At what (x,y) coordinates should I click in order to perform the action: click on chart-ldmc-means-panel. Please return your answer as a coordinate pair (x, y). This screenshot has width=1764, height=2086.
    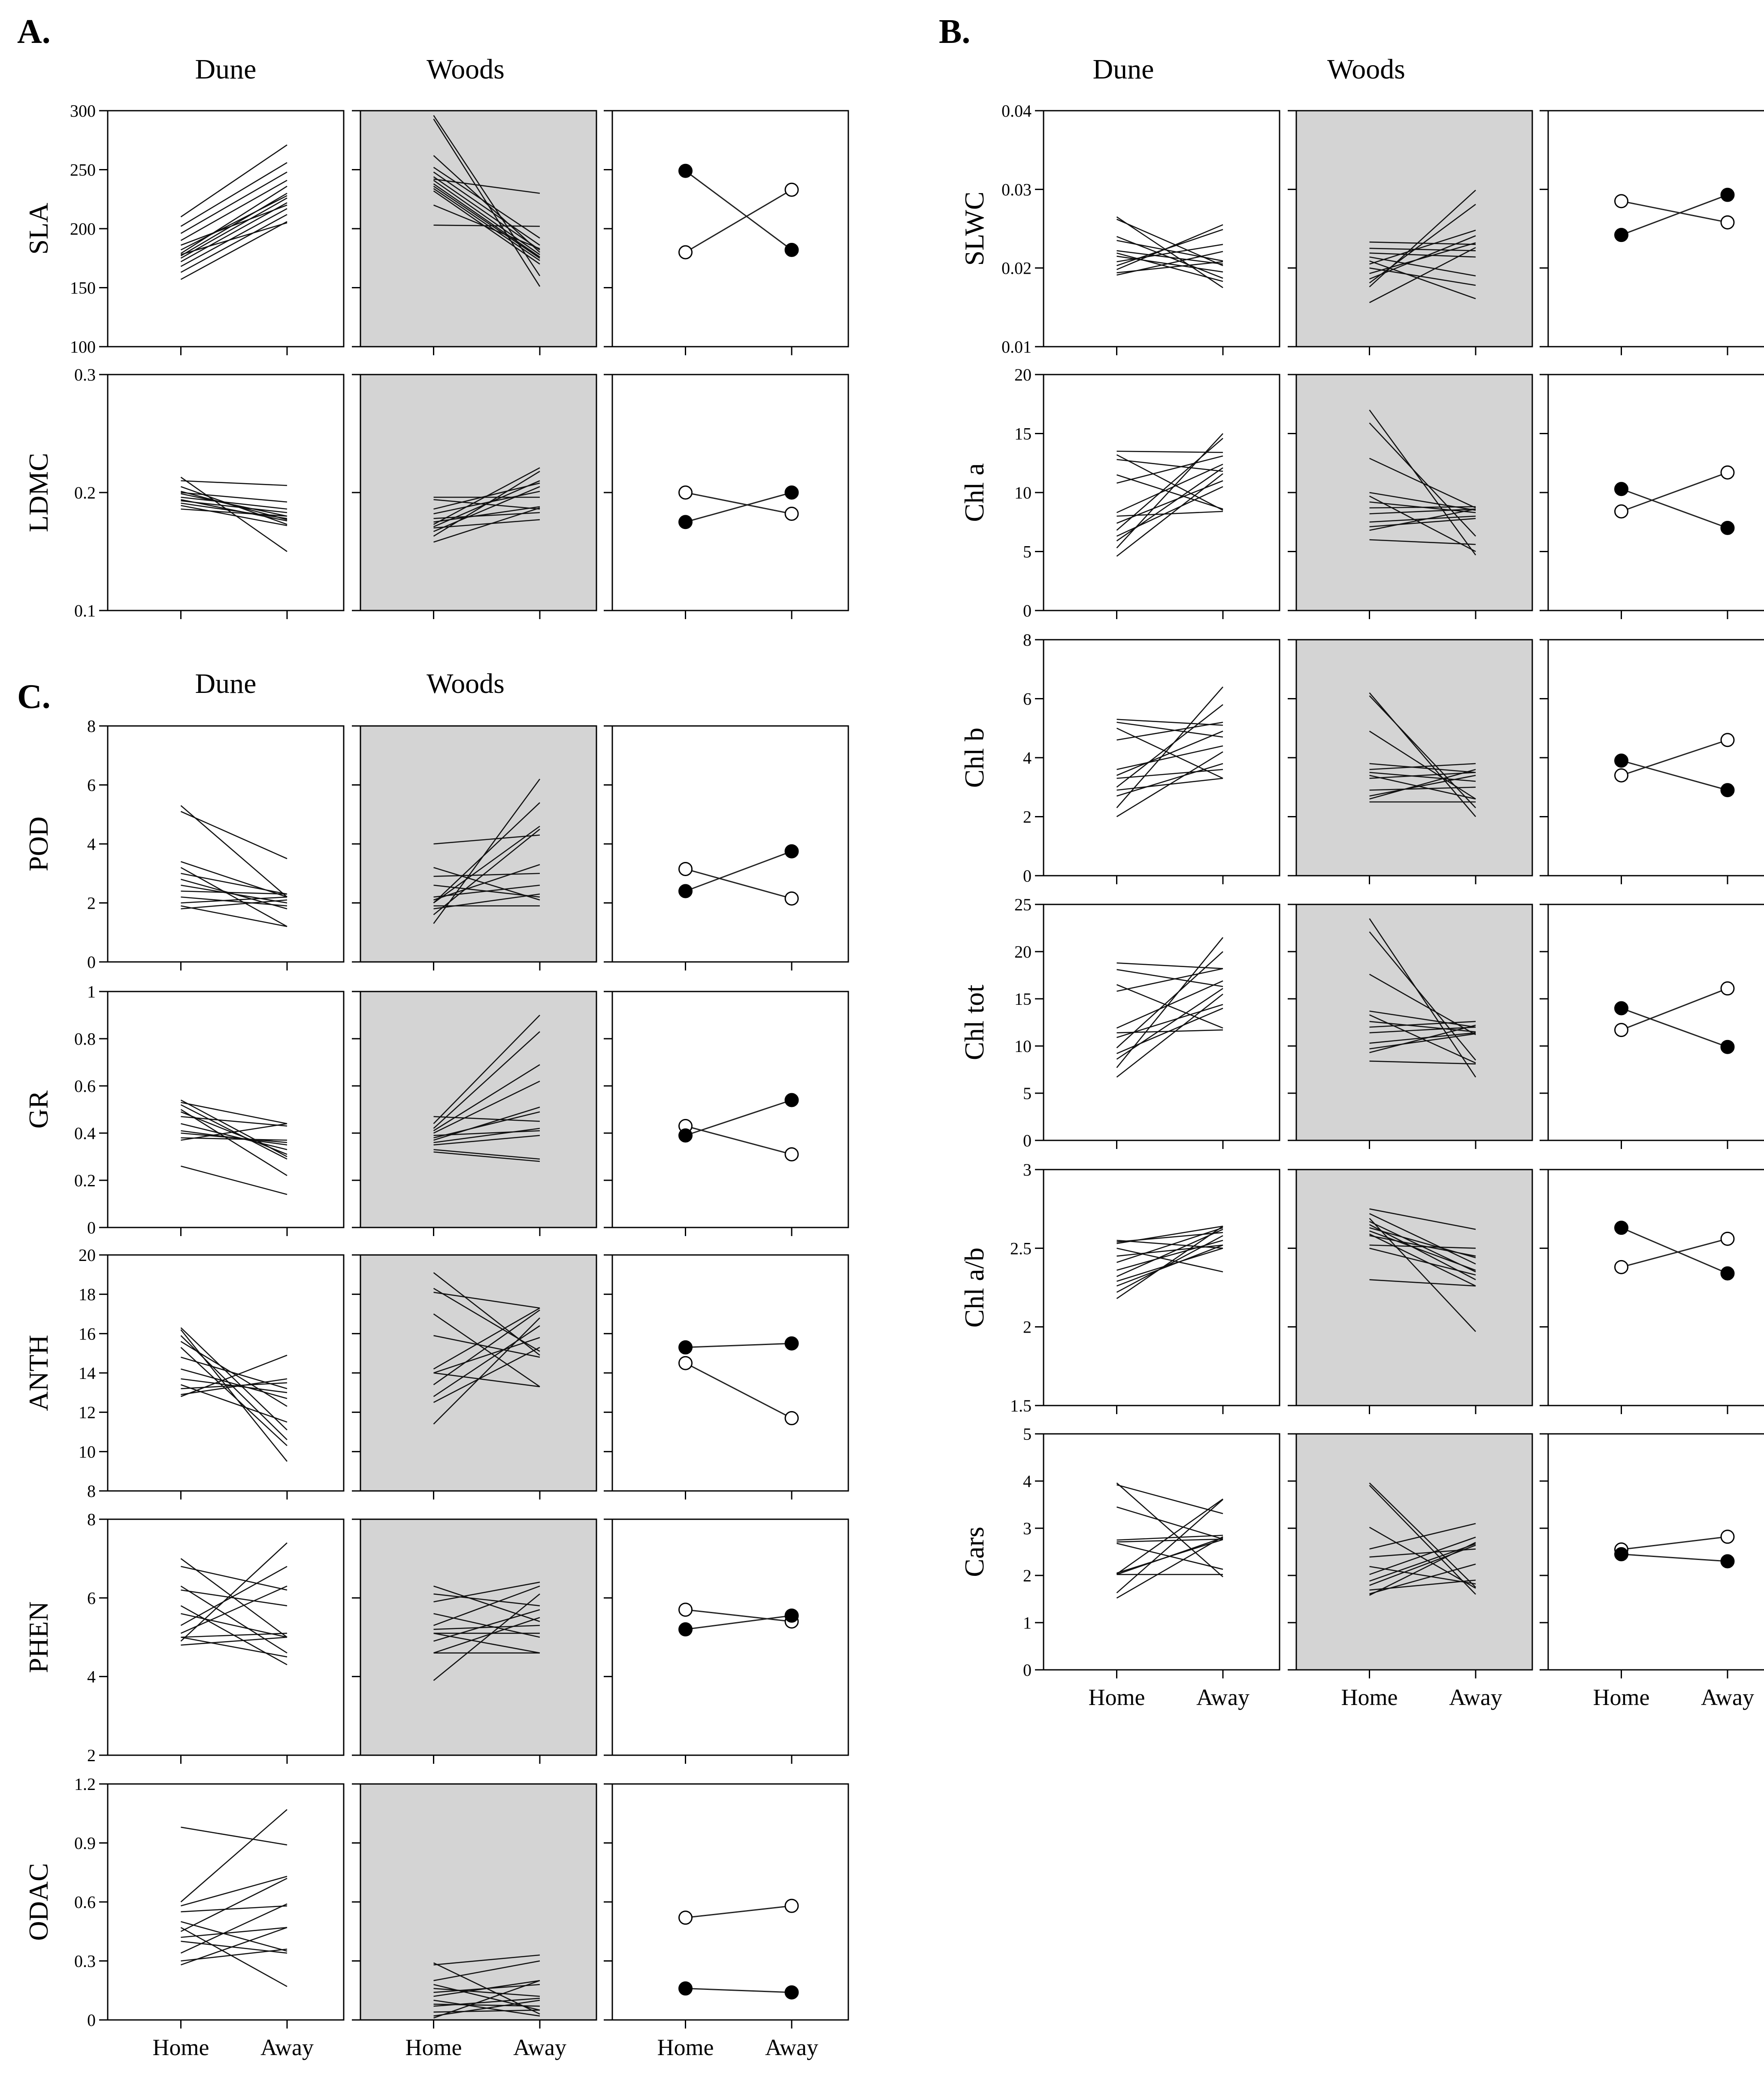
    Looking at the image, I should click on (726, 496).